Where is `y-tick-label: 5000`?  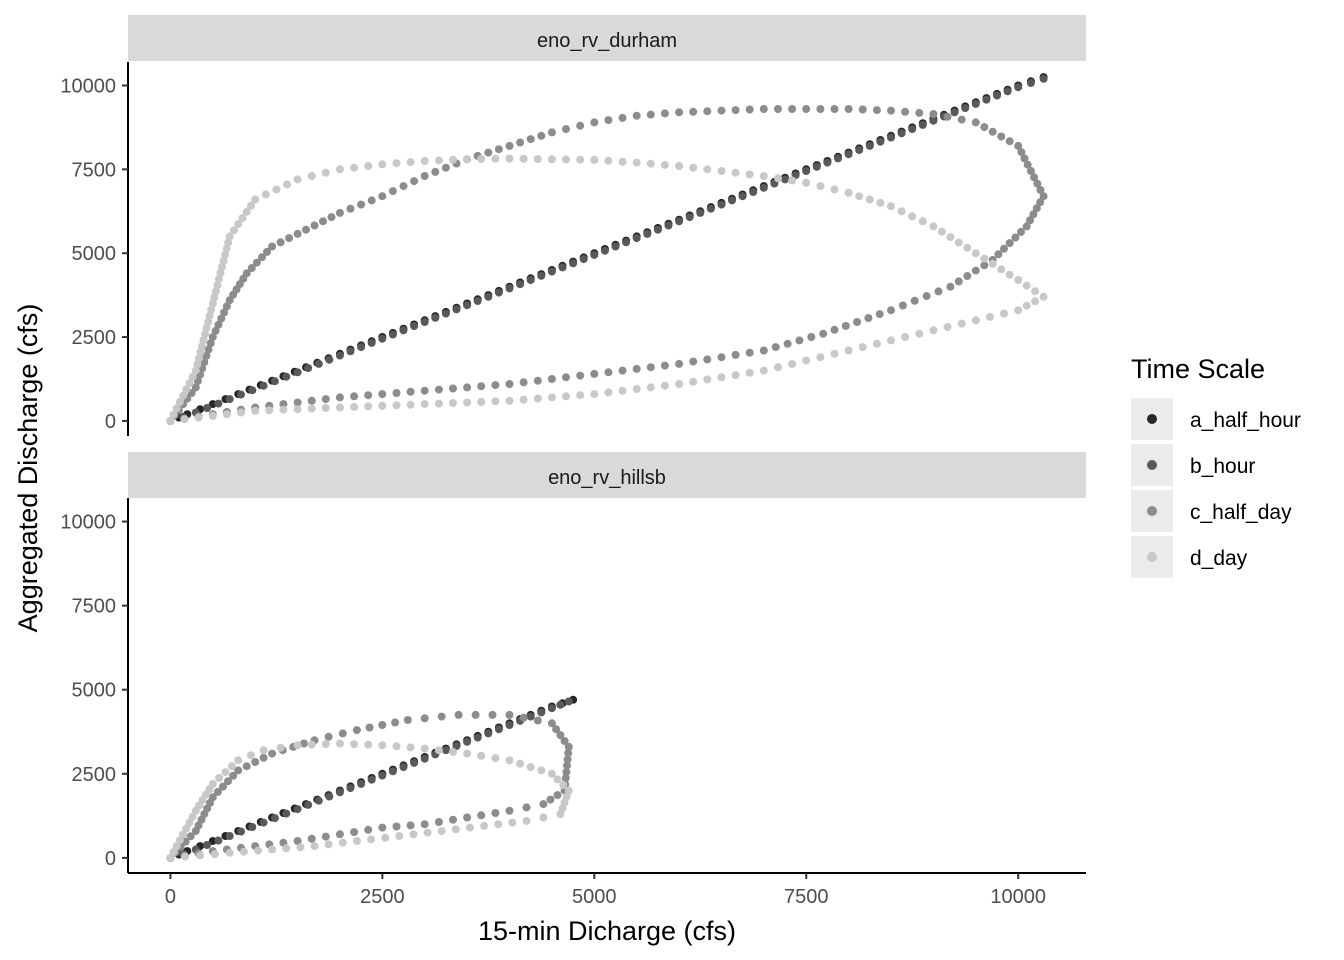 y-tick-label: 5000 is located at coordinates (94, 254).